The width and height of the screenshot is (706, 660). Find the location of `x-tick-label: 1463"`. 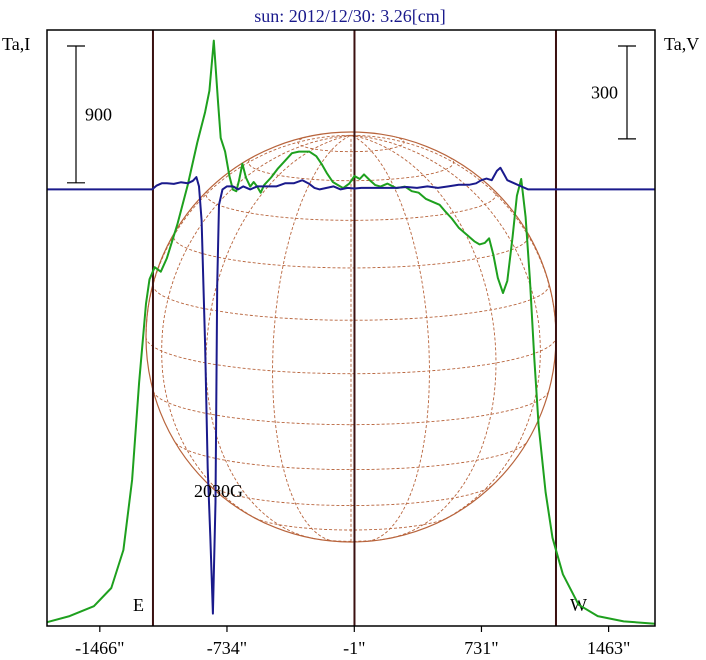

x-tick-label: 1463" is located at coordinates (608, 648).